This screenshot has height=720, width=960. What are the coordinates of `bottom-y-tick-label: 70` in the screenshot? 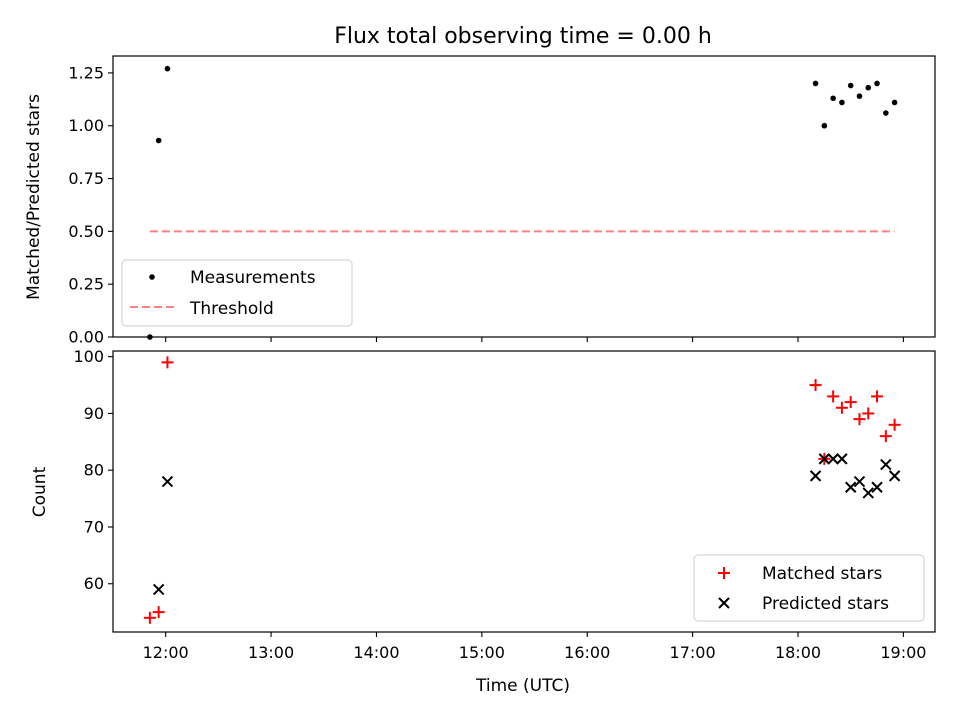 It's located at (94, 526).